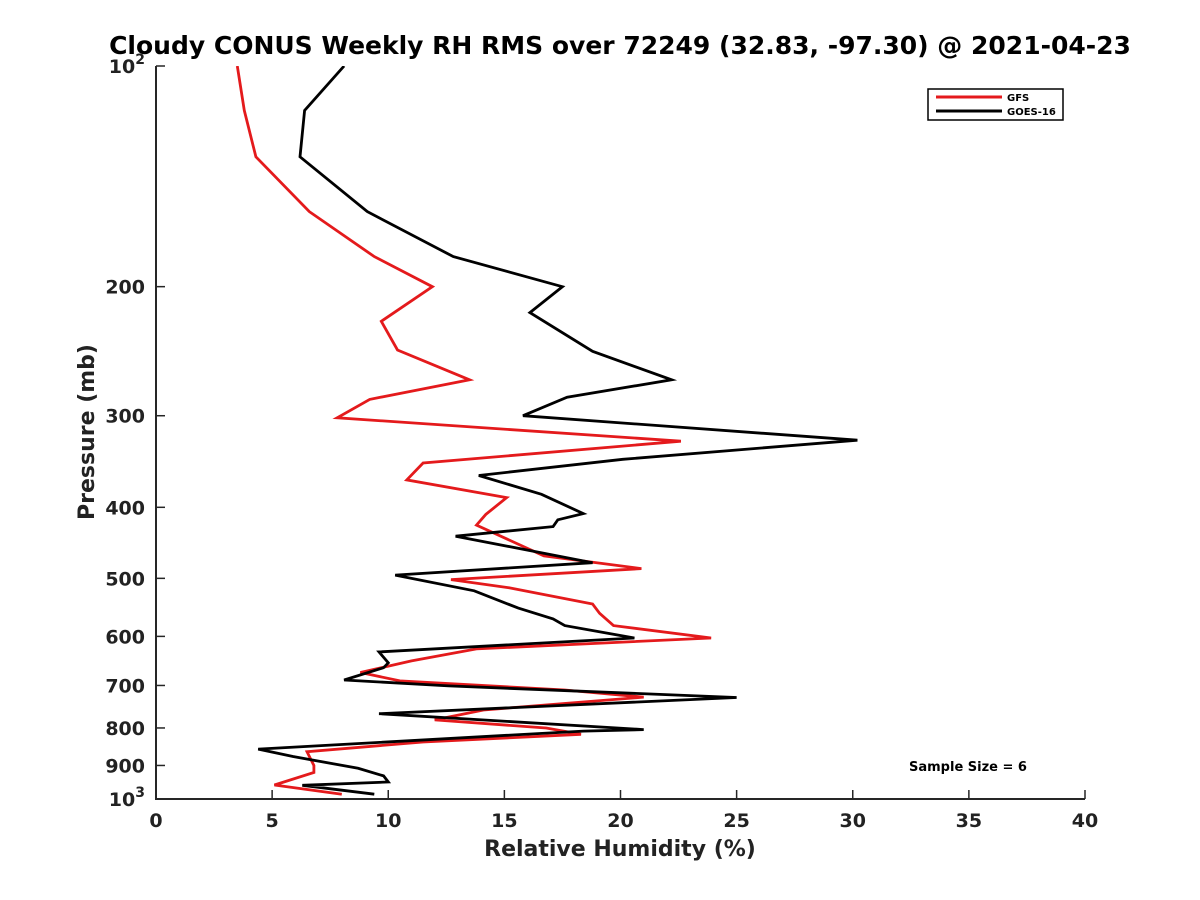  I want to click on x-tick-label-20: 20, so click(620, 821).